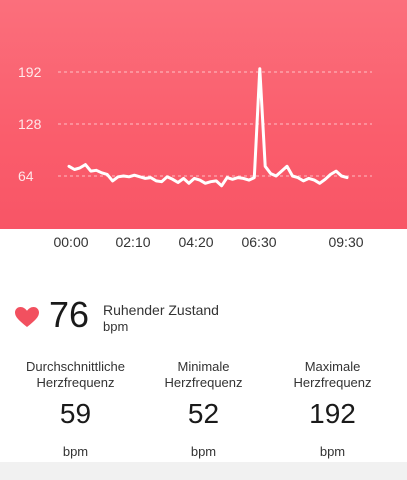 The width and height of the screenshot is (407, 480). I want to click on stat-maximum-unit: bpm, so click(332, 451).